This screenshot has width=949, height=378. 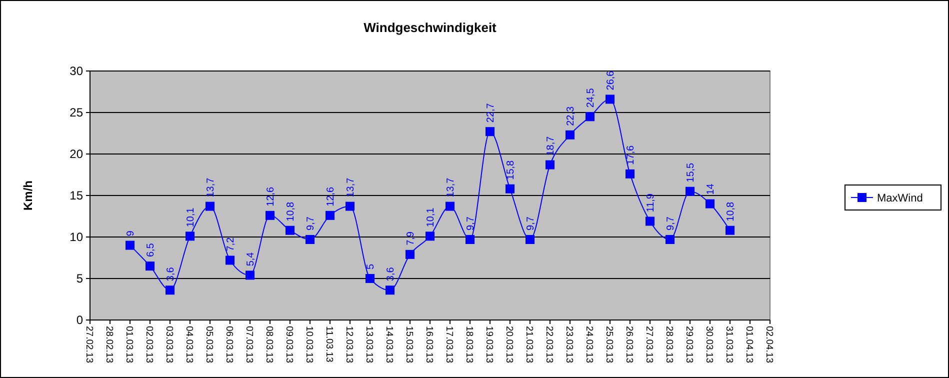 What do you see at coordinates (749, 344) in the screenshot?
I see `x-tick-label: 01.04.13` at bounding box center [749, 344].